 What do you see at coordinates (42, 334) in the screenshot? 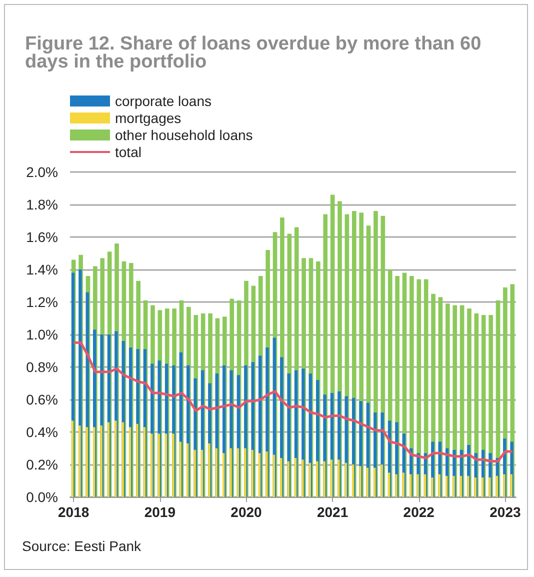
I see `y-tick-label: 1.0%` at bounding box center [42, 334].